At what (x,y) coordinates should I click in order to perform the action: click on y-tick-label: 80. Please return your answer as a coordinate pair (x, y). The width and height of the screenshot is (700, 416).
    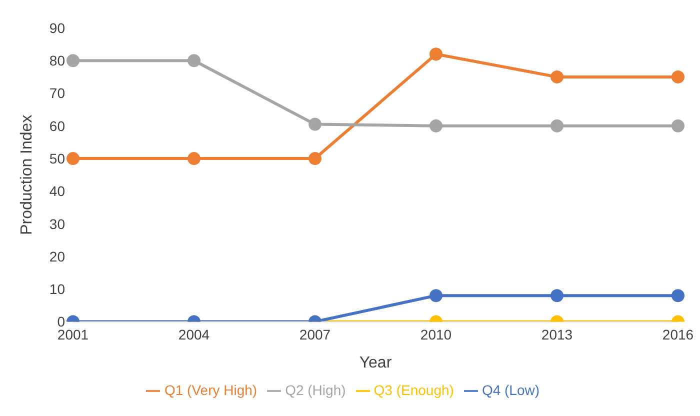
    Looking at the image, I should click on (57, 60).